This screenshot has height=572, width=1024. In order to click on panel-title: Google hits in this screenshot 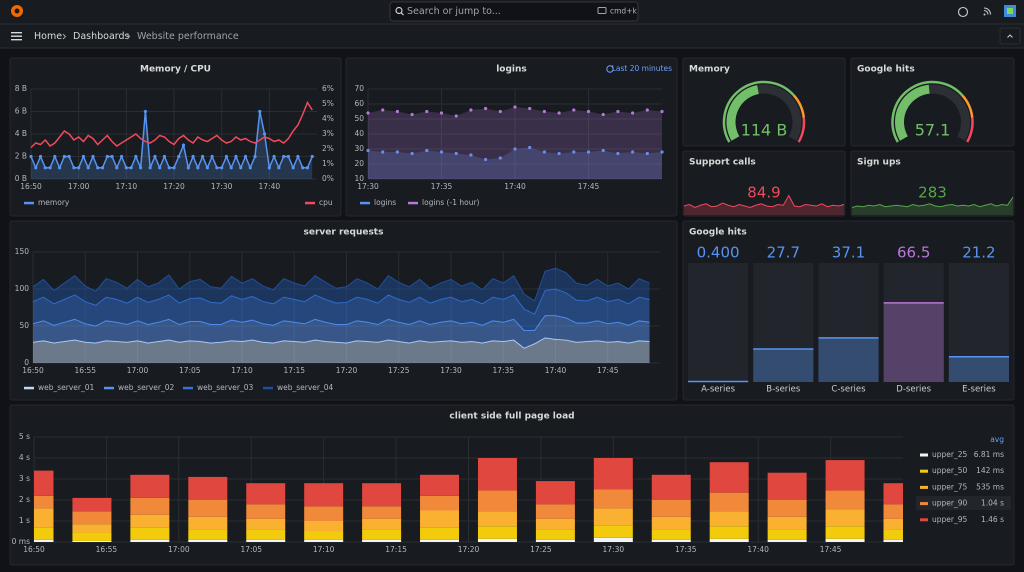, I will do `click(886, 70)`.